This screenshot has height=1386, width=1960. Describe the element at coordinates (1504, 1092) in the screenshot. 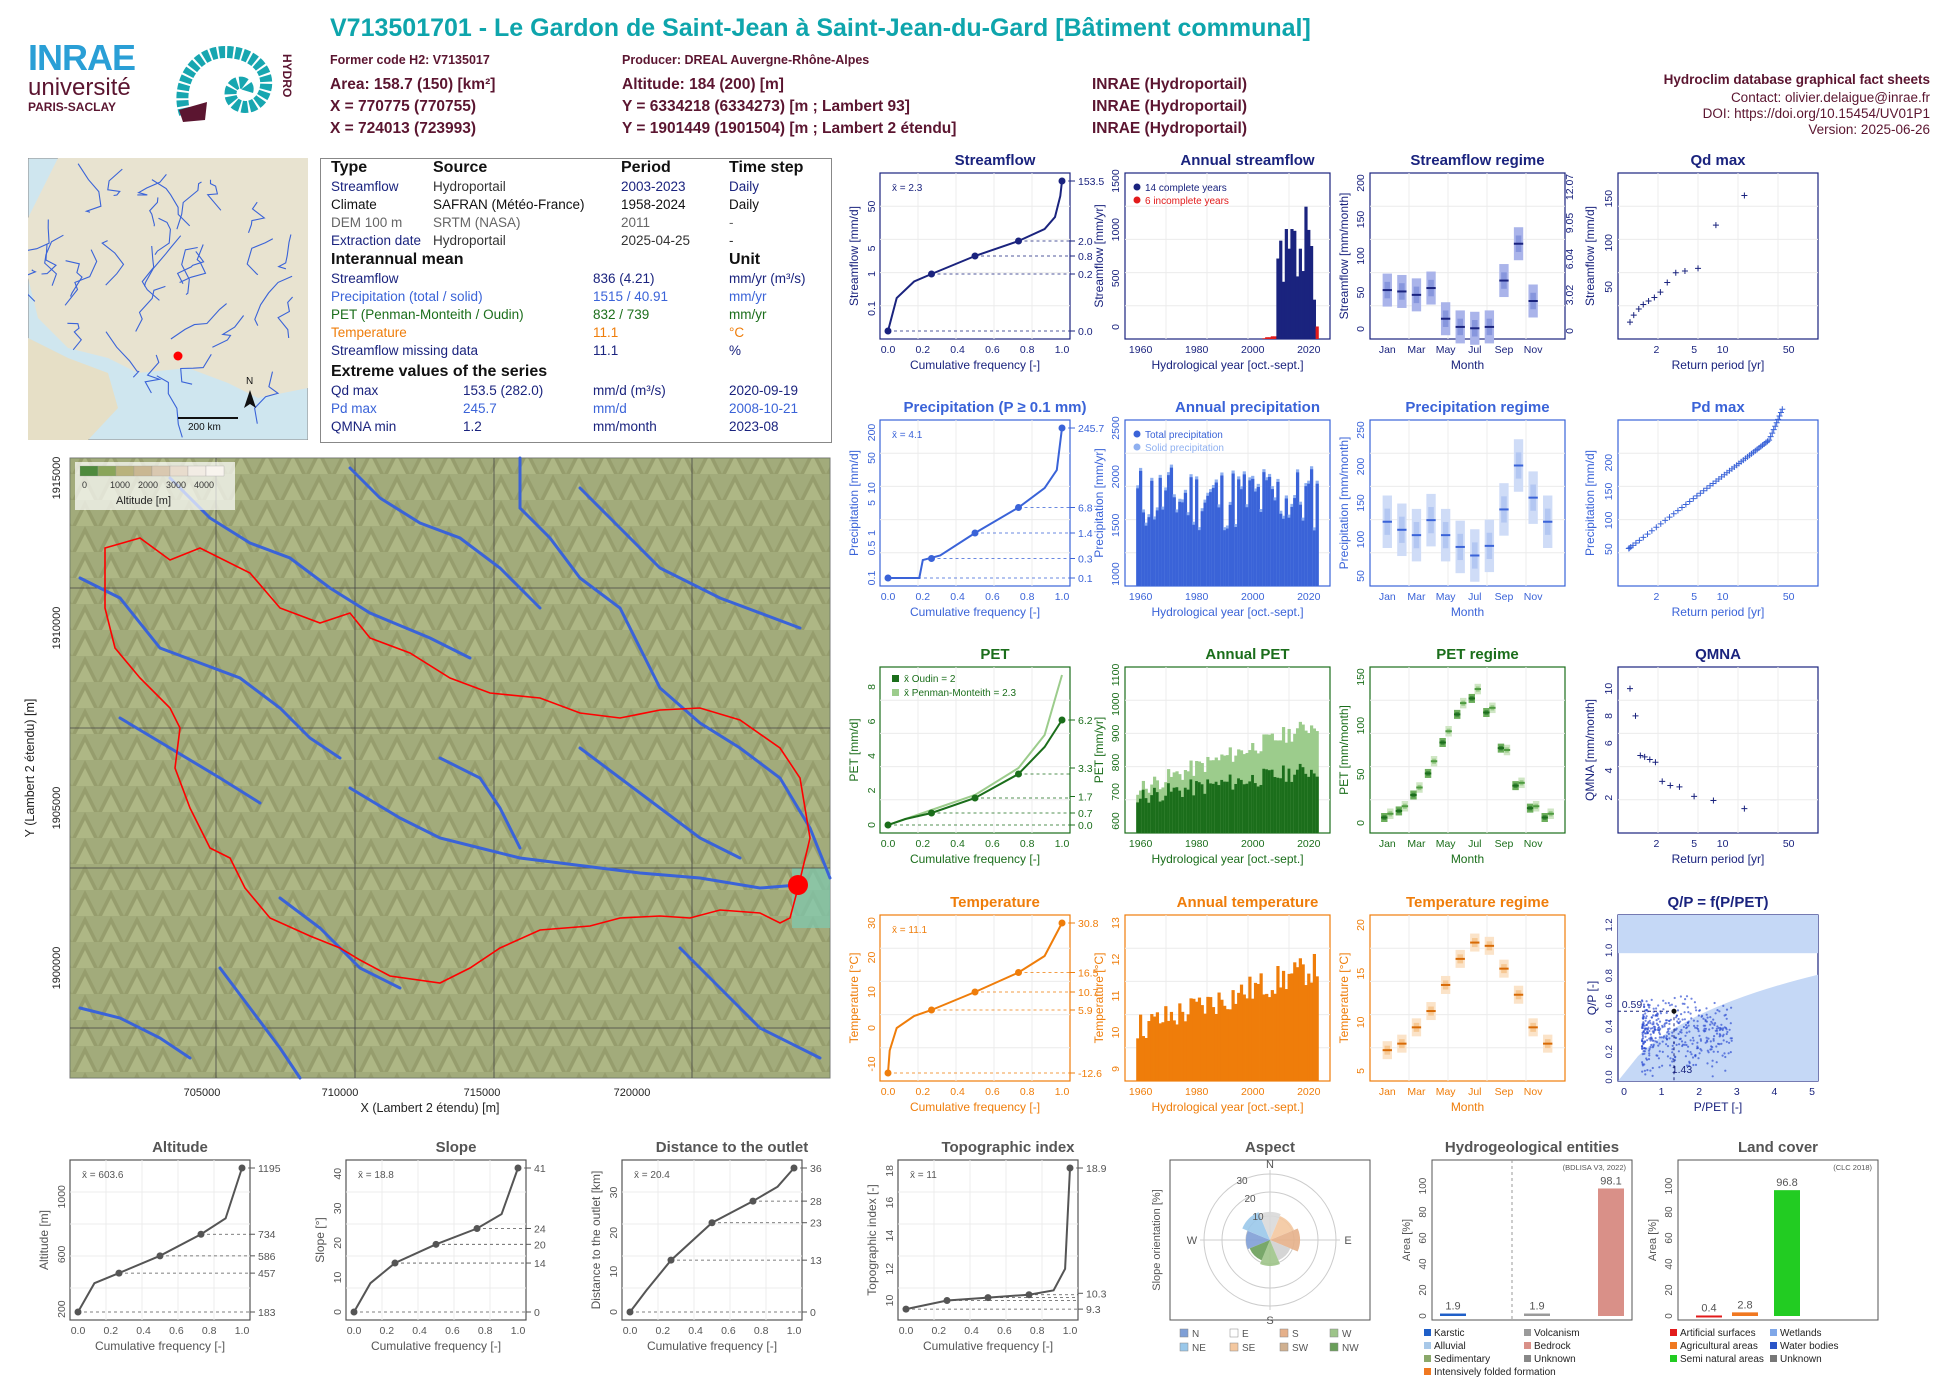

I see `temp_regime-xtick-4: Sep` at that location.